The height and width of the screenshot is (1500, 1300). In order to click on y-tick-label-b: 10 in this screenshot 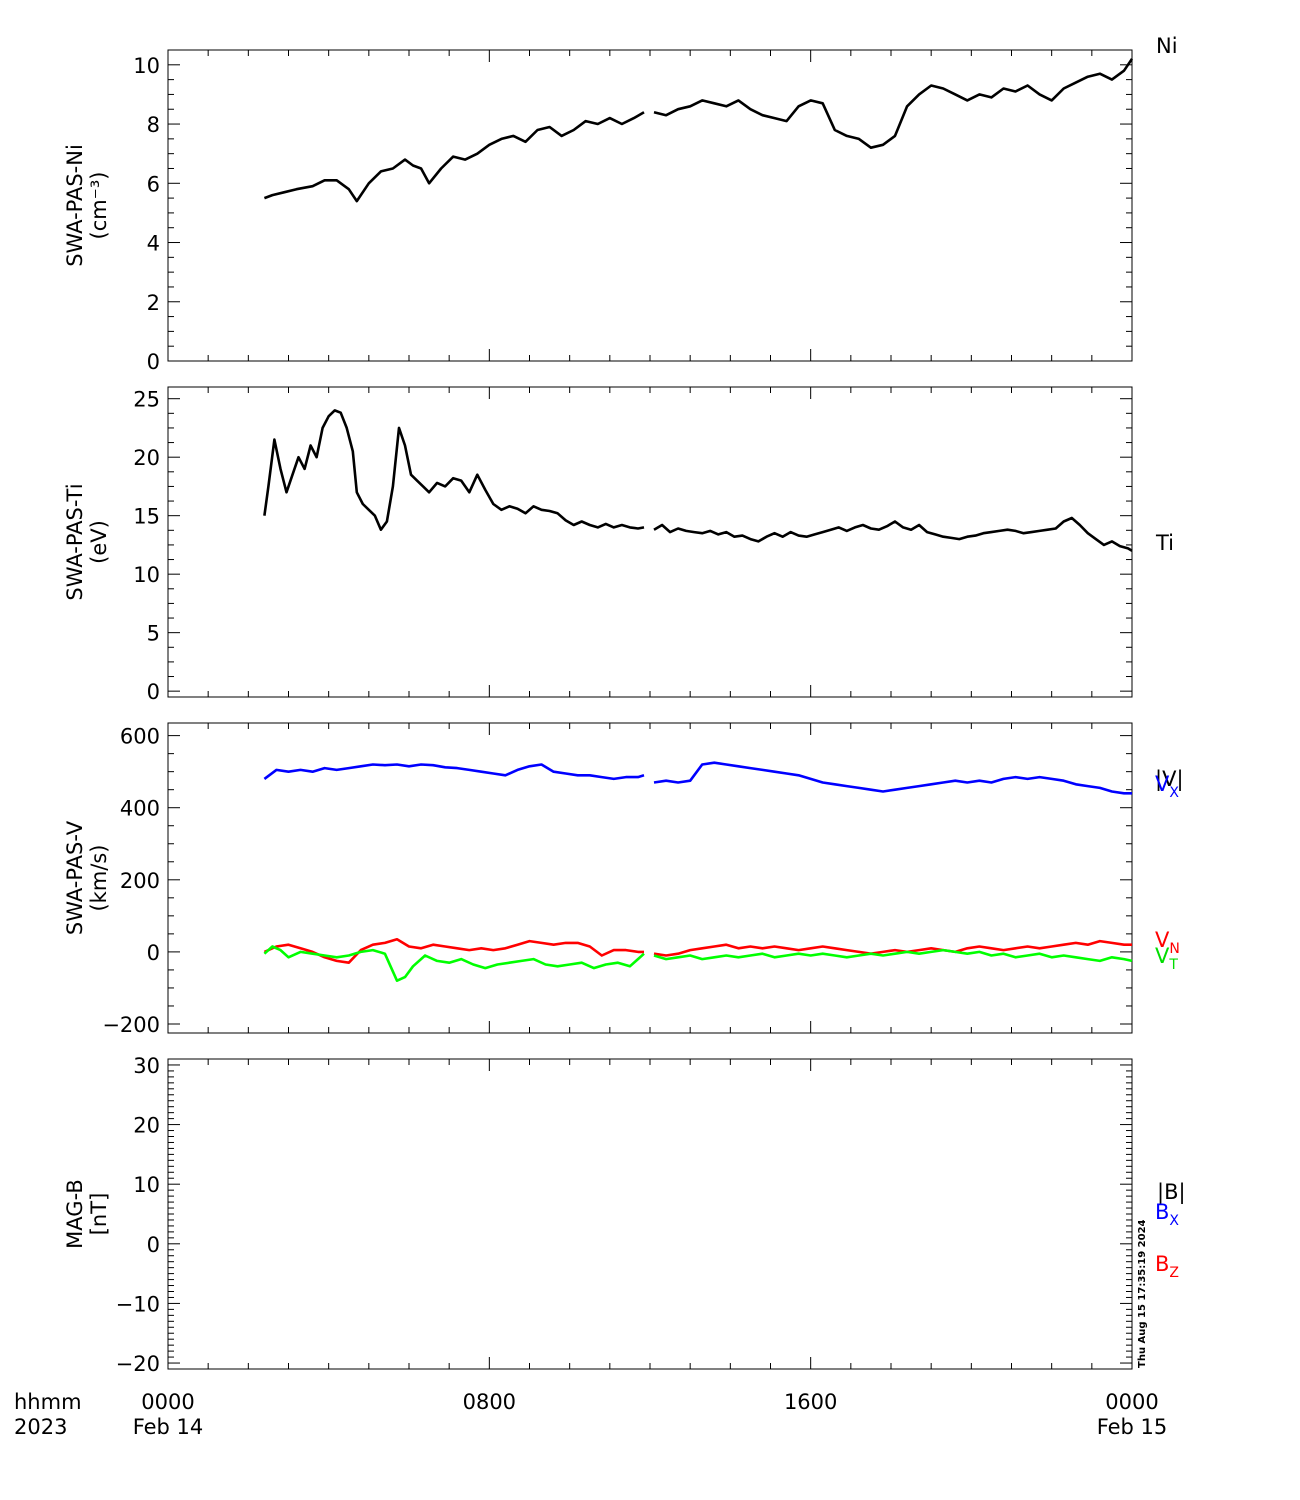, I will do `click(146, 1185)`.